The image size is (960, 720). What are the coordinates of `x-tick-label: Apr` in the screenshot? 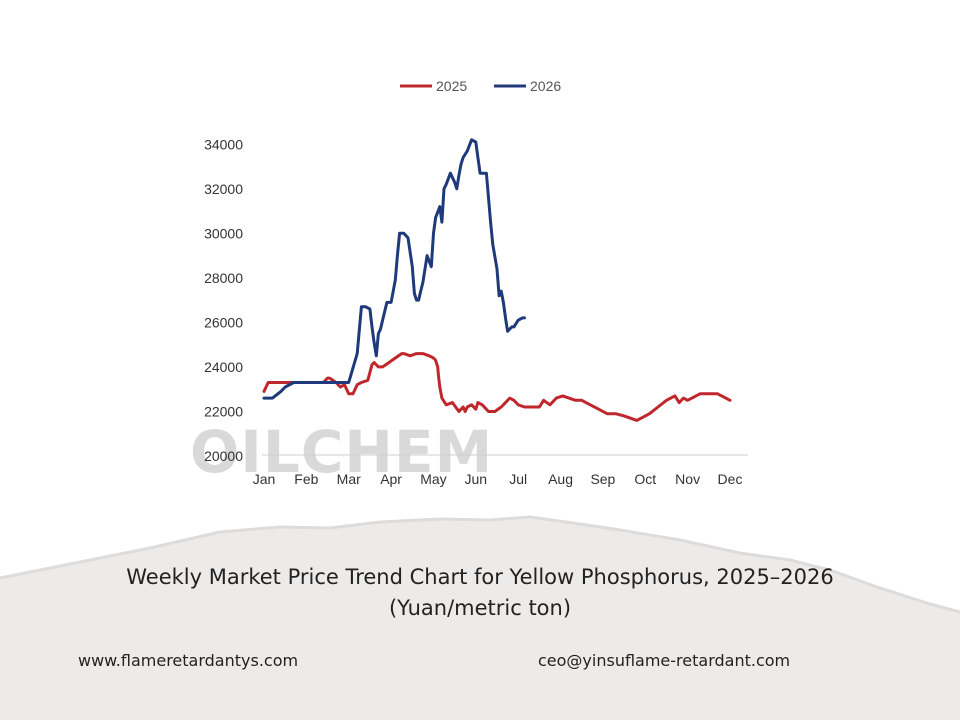 It's located at (391, 479).